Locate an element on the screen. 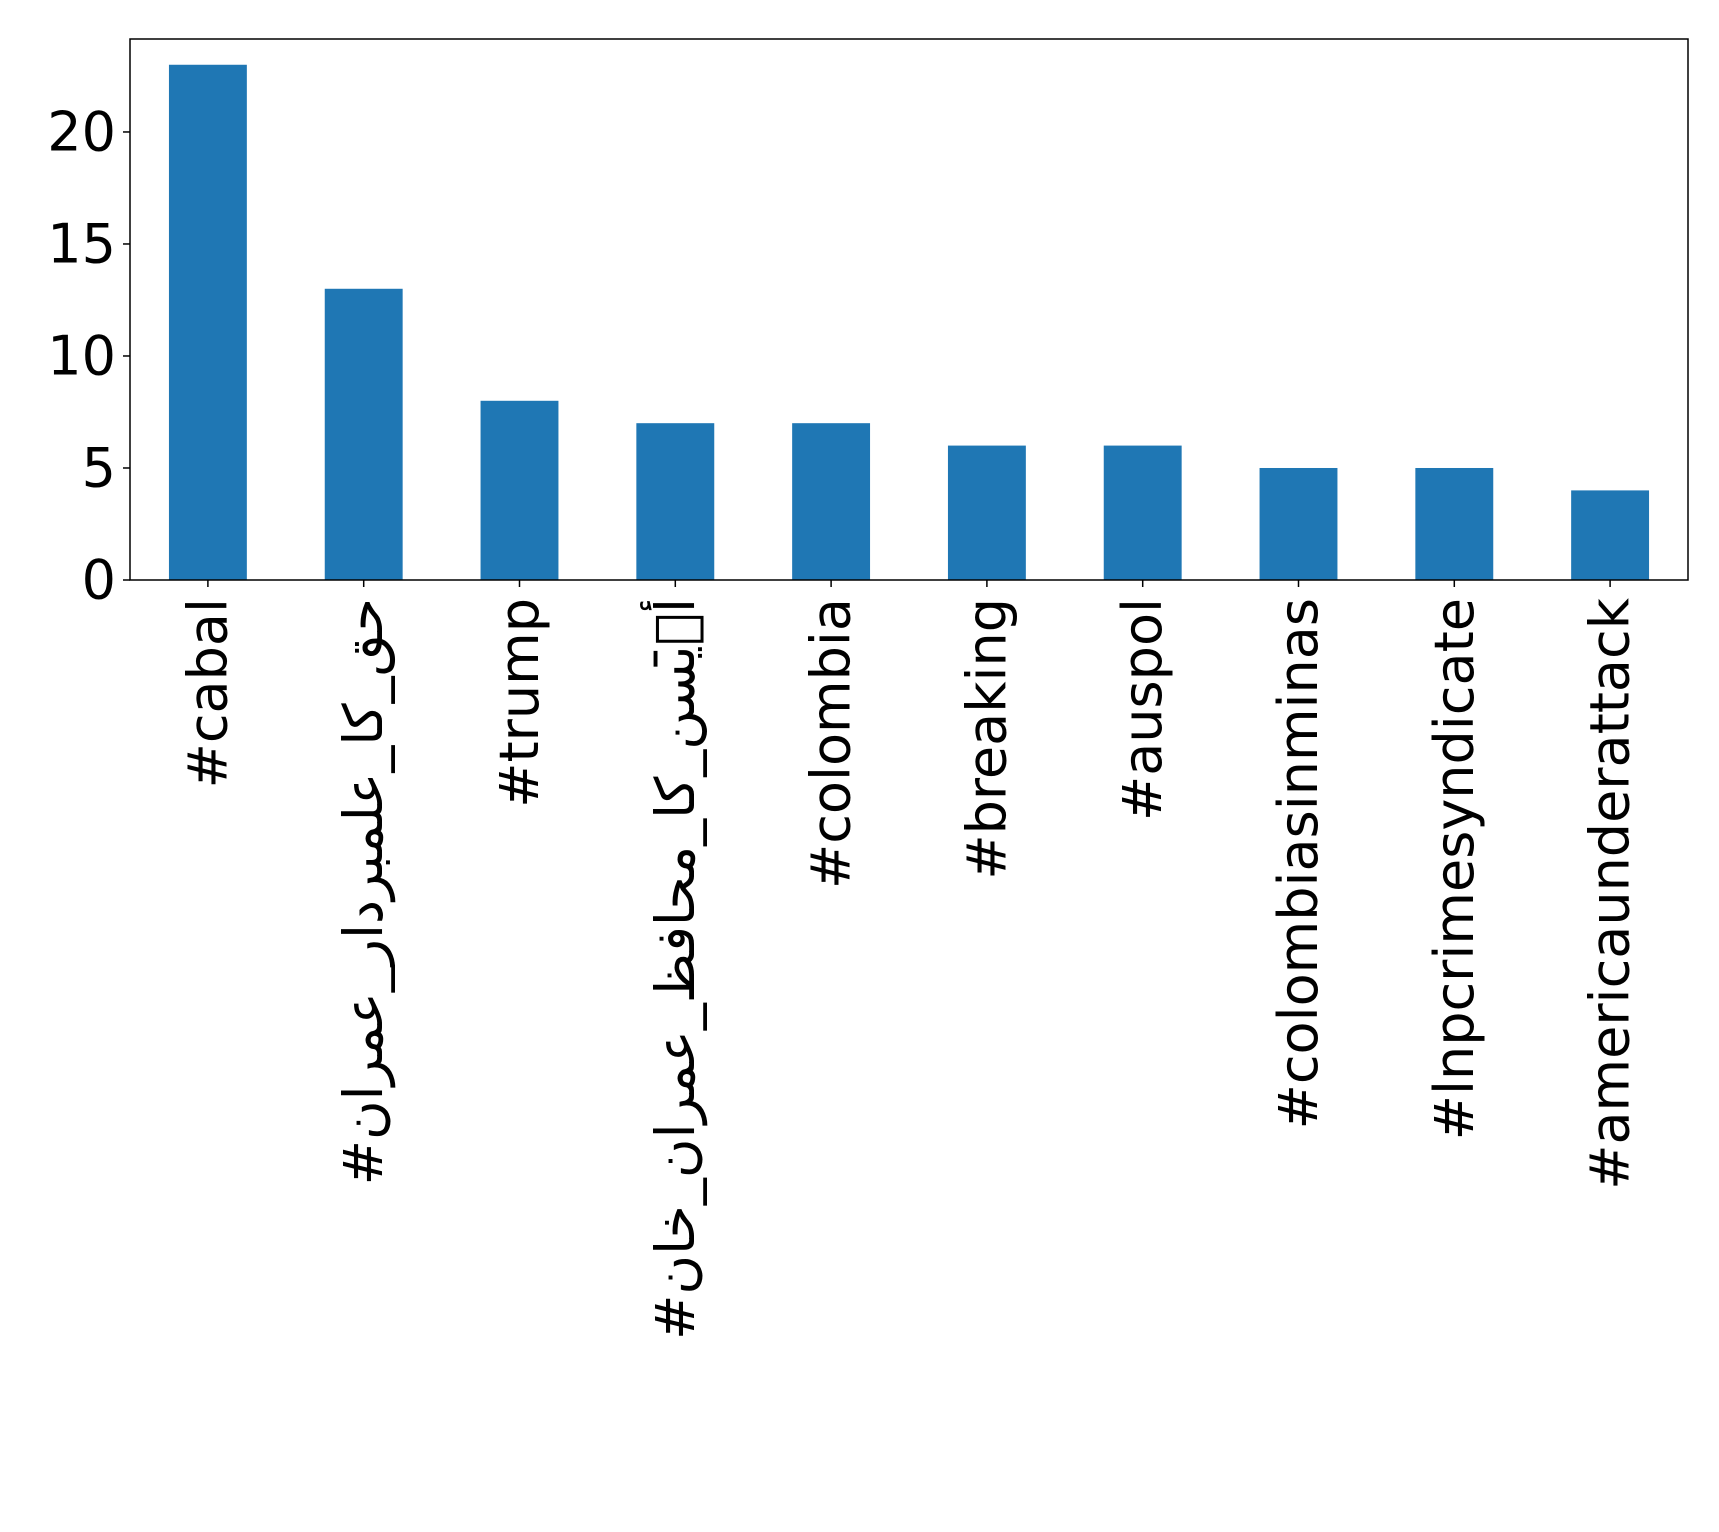 The height and width of the screenshot is (1532, 1719). x-tick-label-7: #colombiasinminas is located at coordinates (1298, 863).